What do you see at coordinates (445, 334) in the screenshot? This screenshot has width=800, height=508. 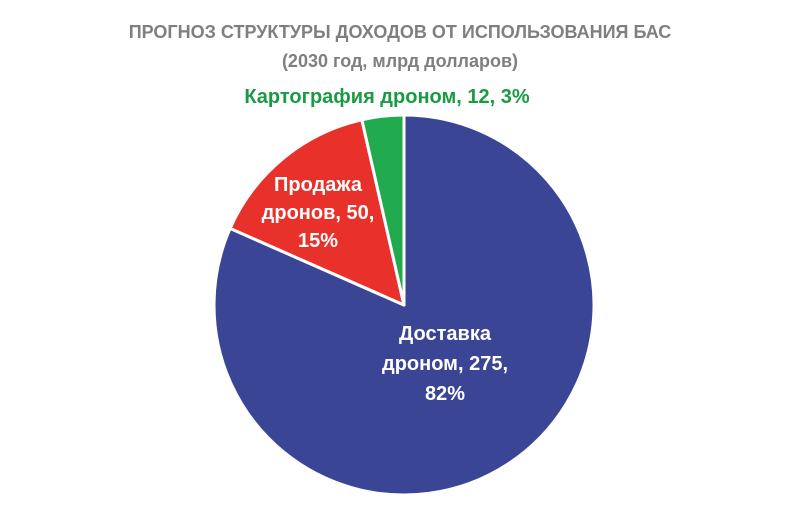 I see `slice-label-line: Доставка` at bounding box center [445, 334].